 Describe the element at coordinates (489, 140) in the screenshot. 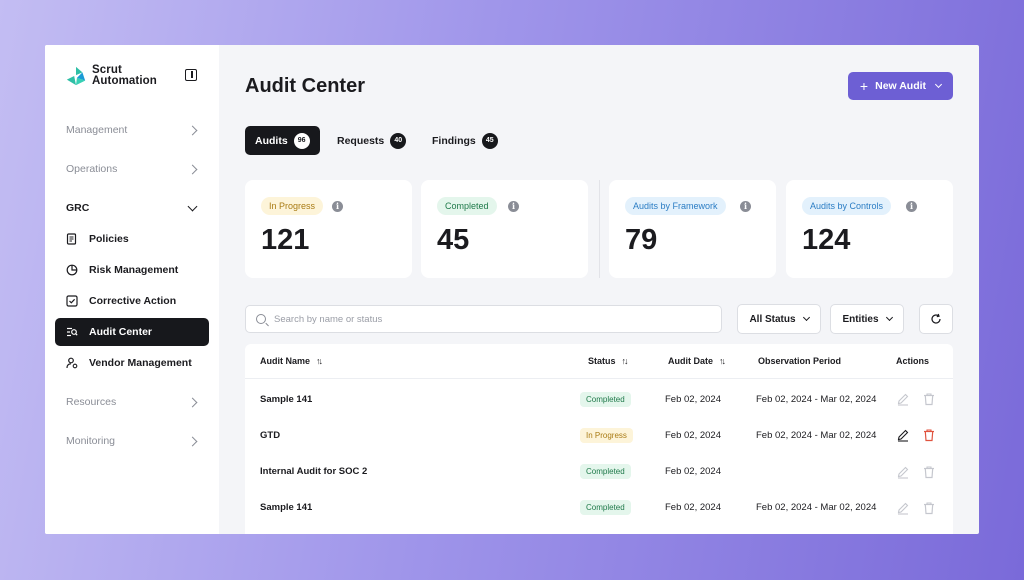

I see `count-badge: 45` at that location.